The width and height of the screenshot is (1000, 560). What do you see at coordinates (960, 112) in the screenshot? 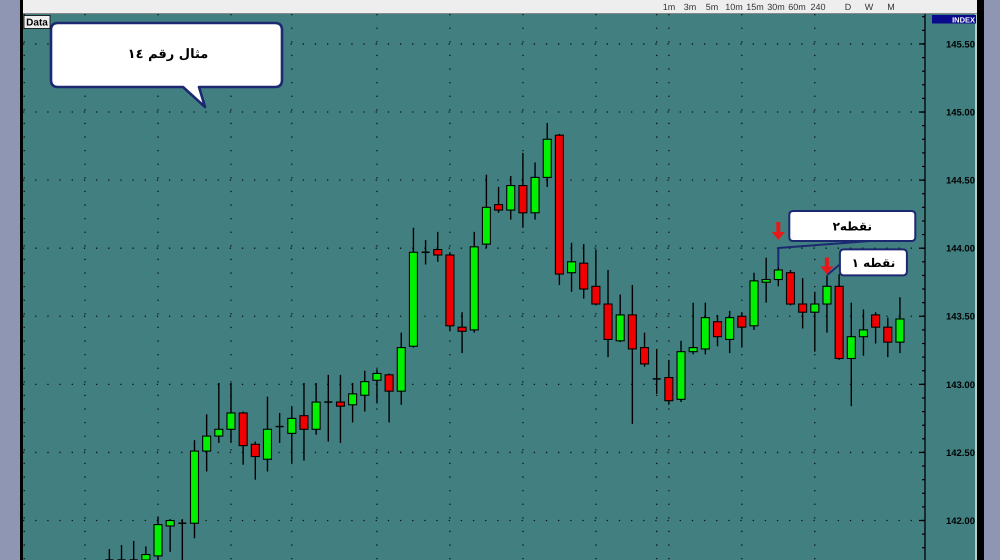
I see `y-tick-label: 145.00` at bounding box center [960, 112].